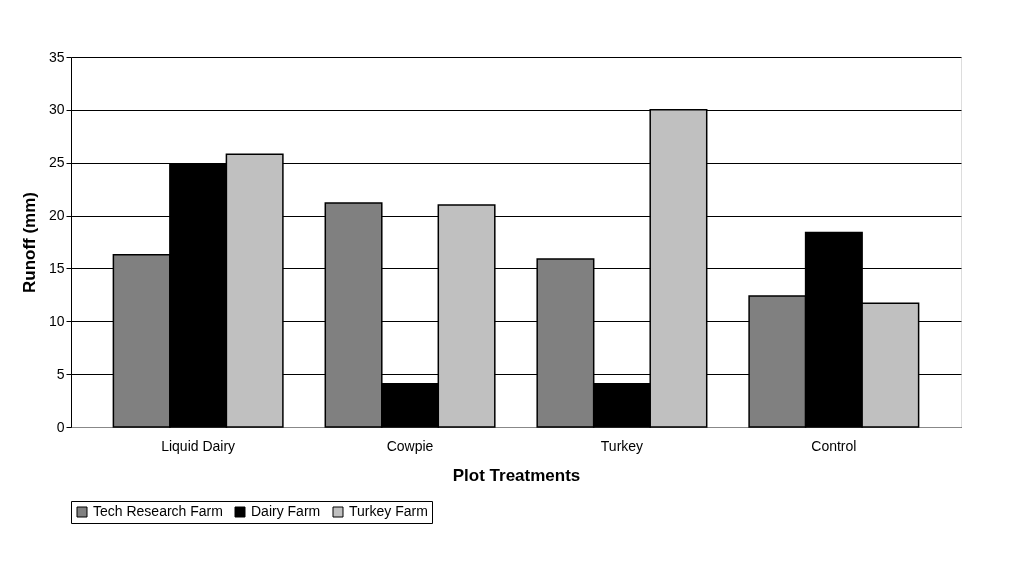  I want to click on y-tick-label: 10, so click(56, 320).